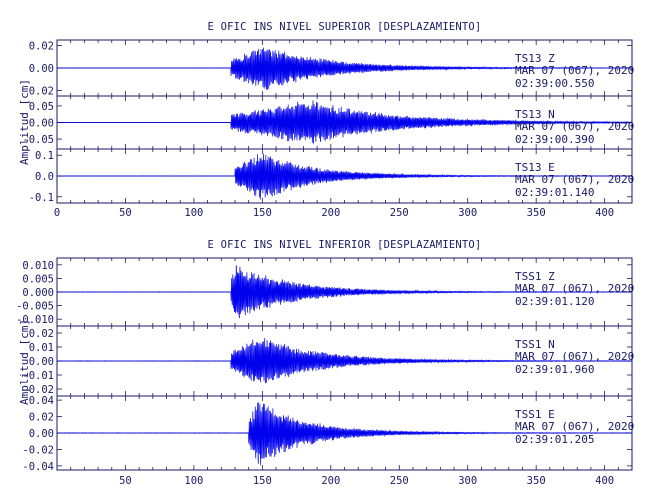  I want to click on record-time-label: 02:39:00.390, so click(554, 139).